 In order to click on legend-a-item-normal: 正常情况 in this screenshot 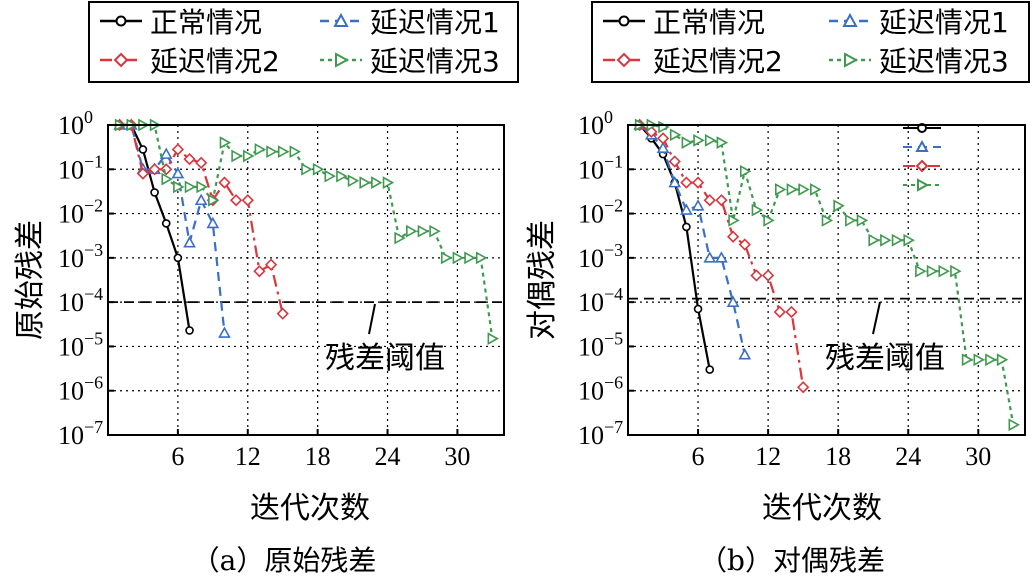, I will do `click(181, 22)`.